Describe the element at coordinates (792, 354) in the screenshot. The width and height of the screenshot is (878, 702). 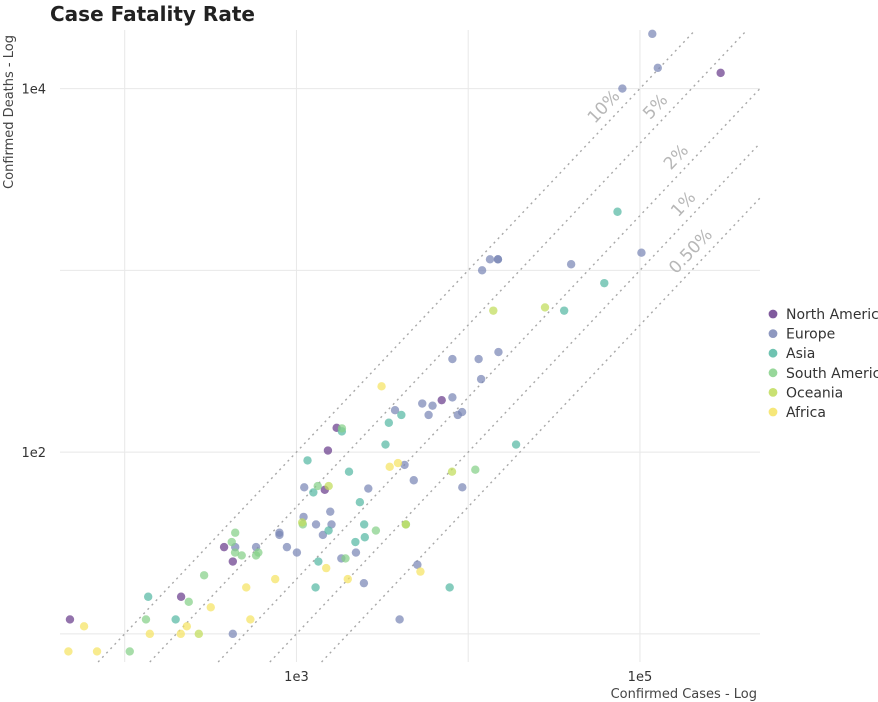
I see `legend-item: Asia` at that location.